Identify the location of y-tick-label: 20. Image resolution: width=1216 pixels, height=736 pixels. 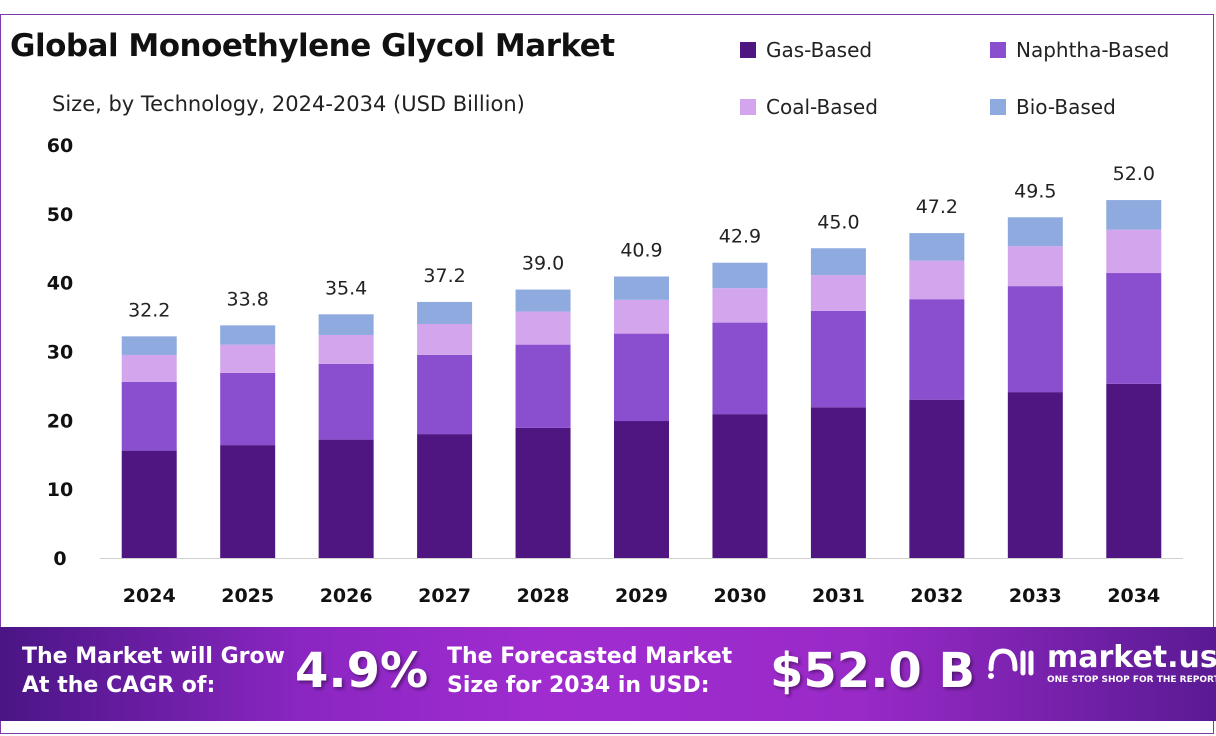
(60, 421).